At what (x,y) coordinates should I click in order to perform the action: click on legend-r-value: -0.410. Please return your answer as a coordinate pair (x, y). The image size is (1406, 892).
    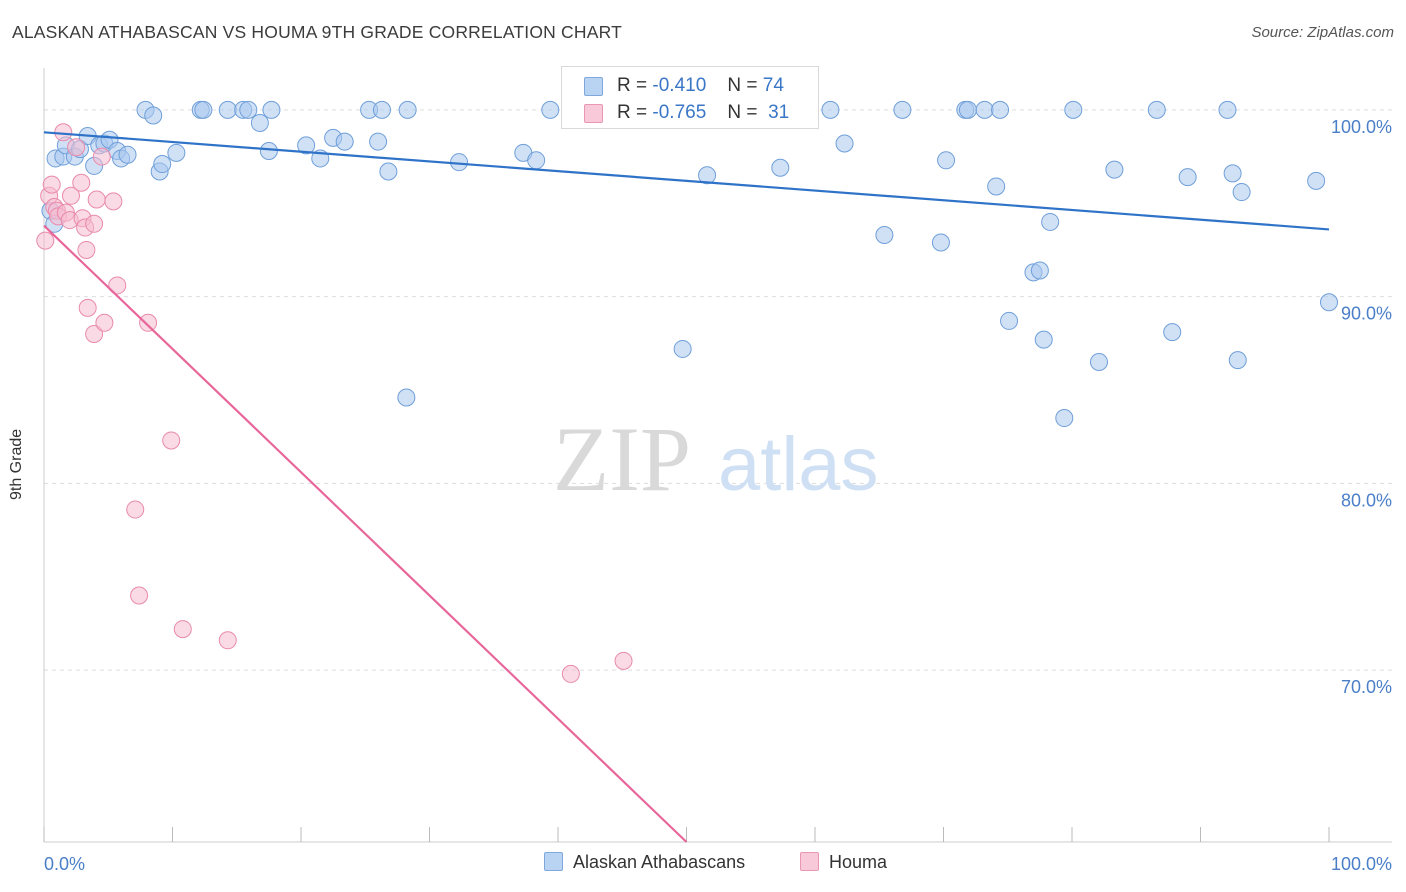
    Looking at the image, I should click on (679, 85).